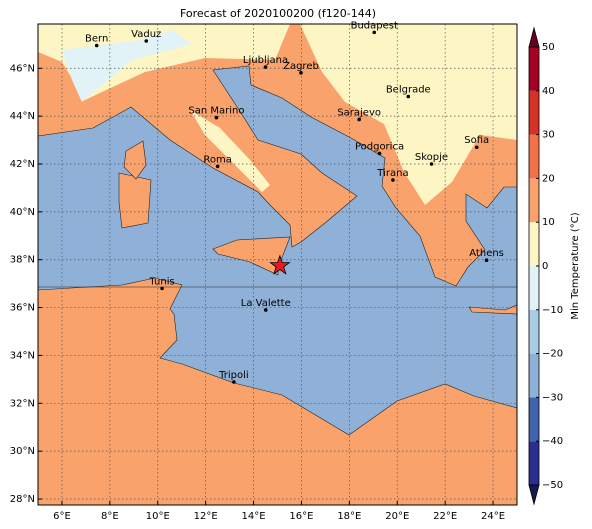 The height and width of the screenshot is (529, 592). What do you see at coordinates (230, 151) in the screenshot?
I see `apennine-cool` at bounding box center [230, 151].